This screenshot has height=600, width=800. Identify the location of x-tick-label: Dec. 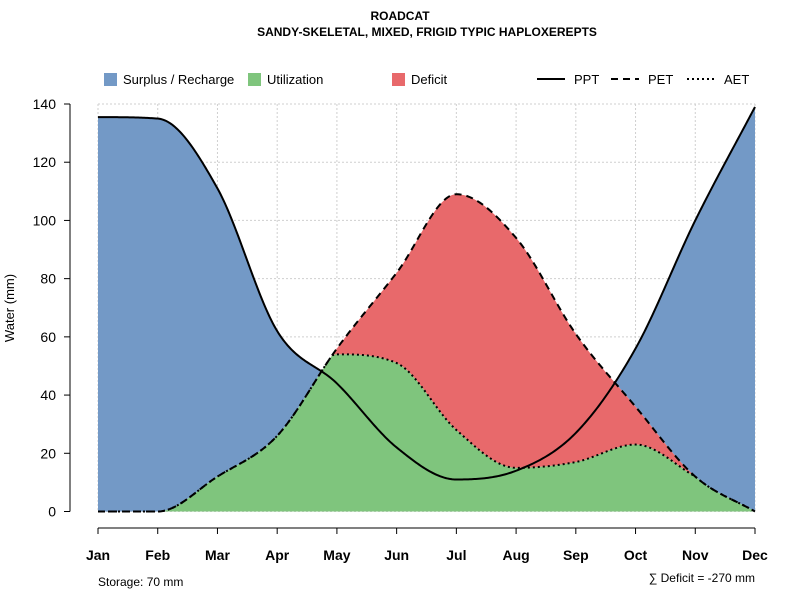
(755, 555).